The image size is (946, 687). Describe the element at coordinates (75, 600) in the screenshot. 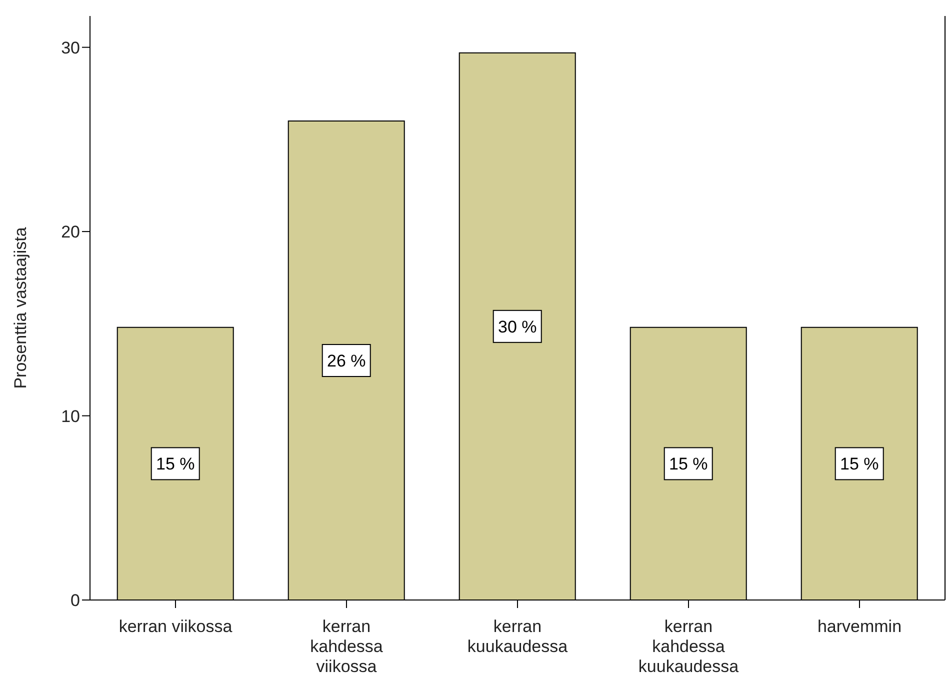

I see `y-tick-label: 0` at that location.